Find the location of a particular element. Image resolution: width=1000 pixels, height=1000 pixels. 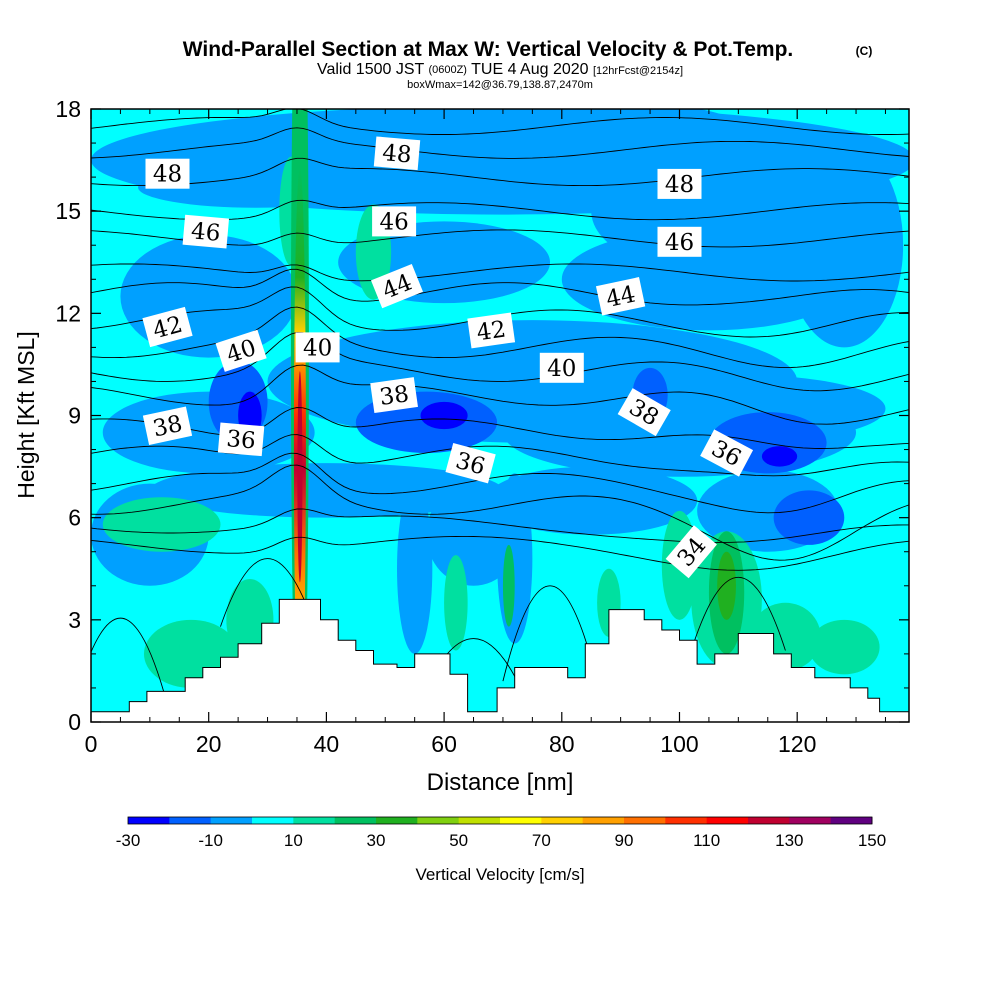

terrain is located at coordinates (500, 660).